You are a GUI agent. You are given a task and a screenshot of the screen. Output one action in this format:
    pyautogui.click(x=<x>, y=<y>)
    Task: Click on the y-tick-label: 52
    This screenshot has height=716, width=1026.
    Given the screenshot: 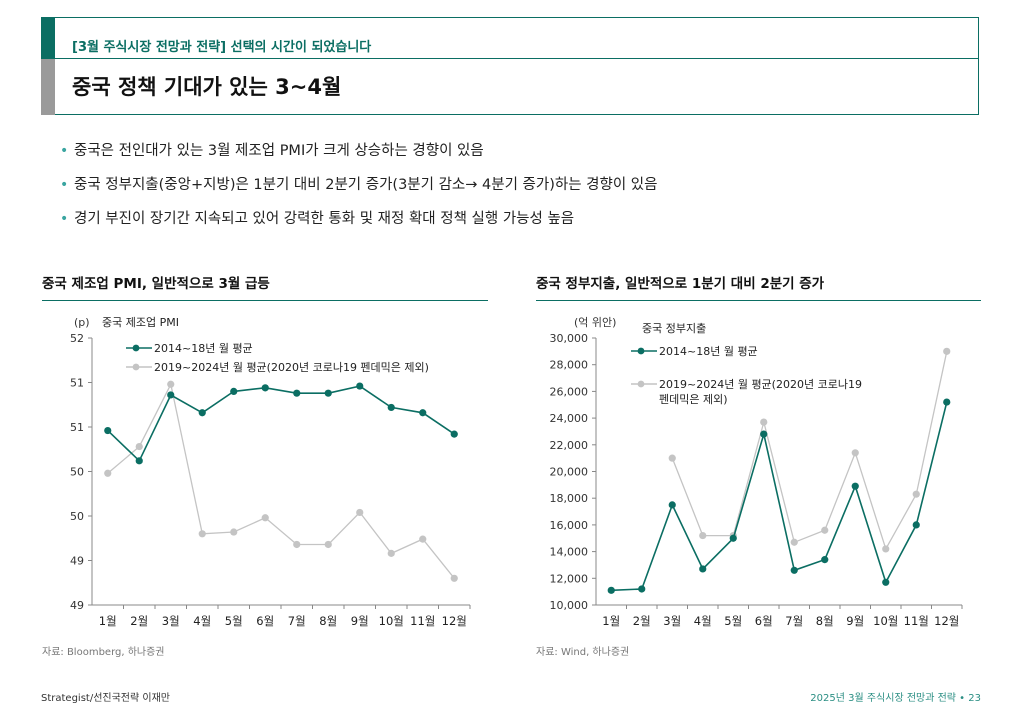 What is the action you would take?
    pyautogui.click(x=77, y=338)
    